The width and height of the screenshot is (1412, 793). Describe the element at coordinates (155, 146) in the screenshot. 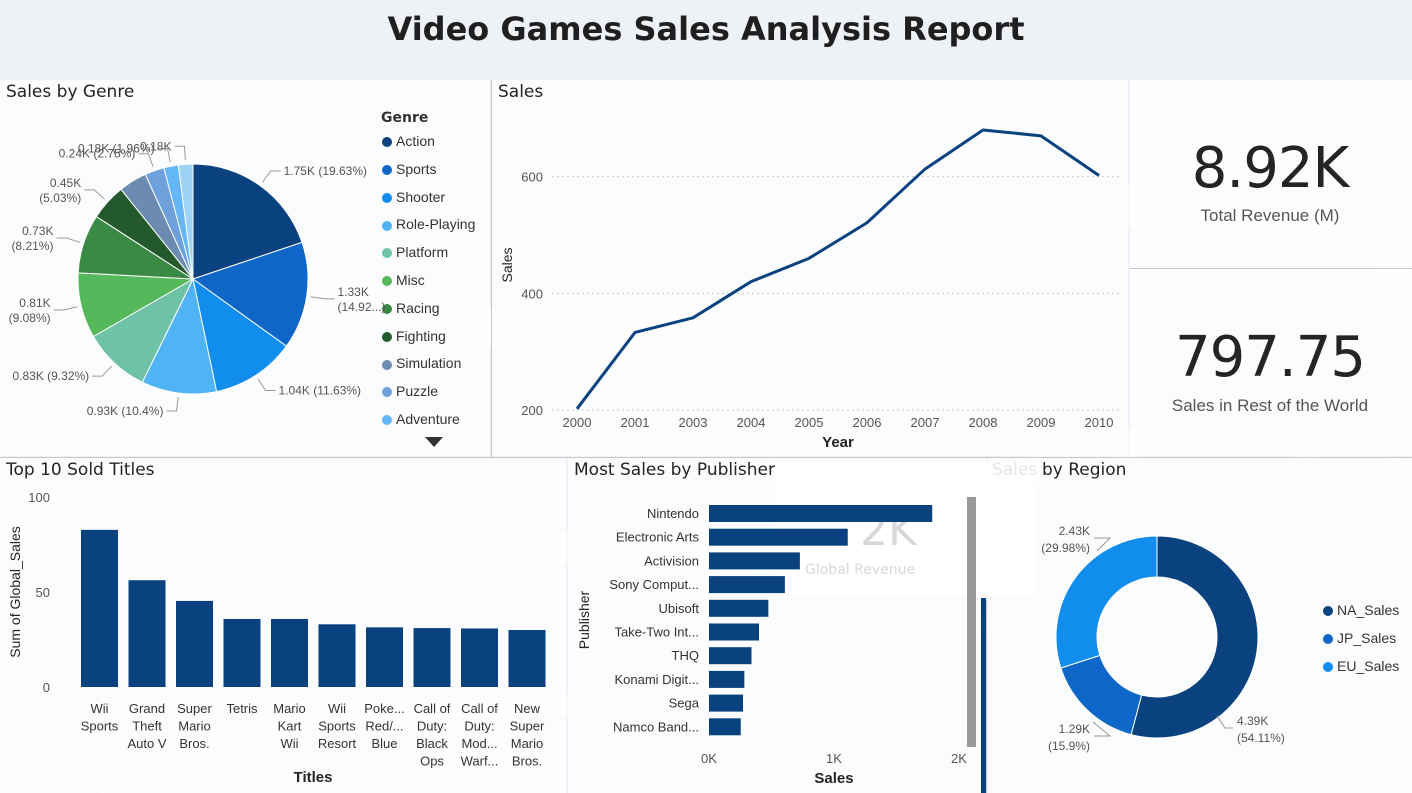

I see `genre-data-label: 0.18K` at that location.